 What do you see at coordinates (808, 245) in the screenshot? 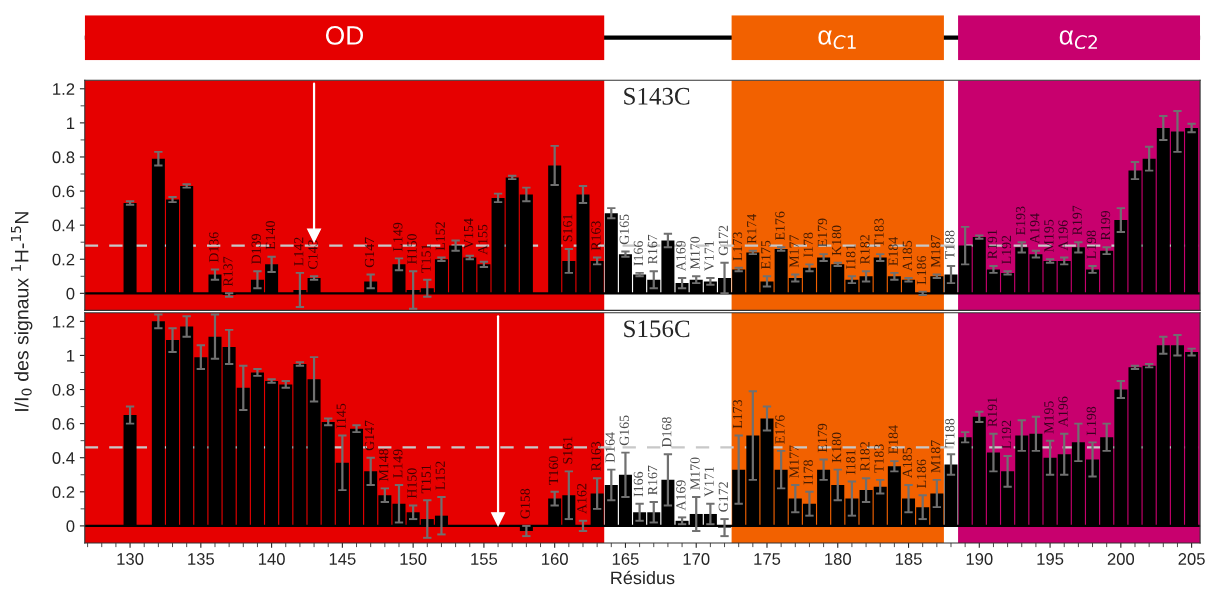
I see `annotation: I178` at bounding box center [808, 245].